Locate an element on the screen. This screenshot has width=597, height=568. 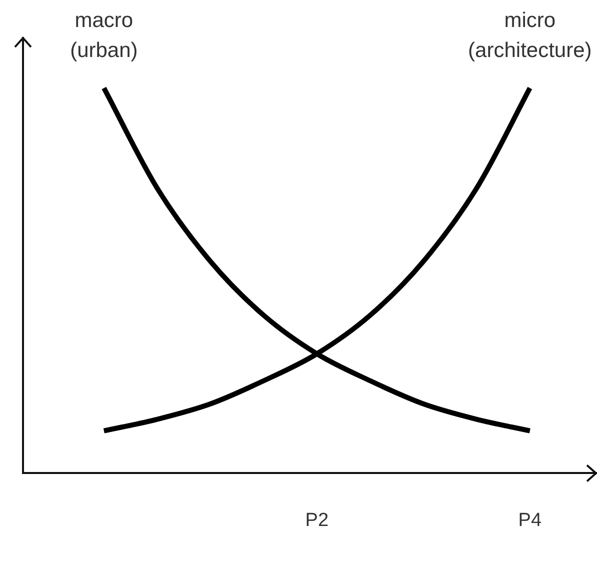
x-tick-label: P4 is located at coordinates (530, 520).